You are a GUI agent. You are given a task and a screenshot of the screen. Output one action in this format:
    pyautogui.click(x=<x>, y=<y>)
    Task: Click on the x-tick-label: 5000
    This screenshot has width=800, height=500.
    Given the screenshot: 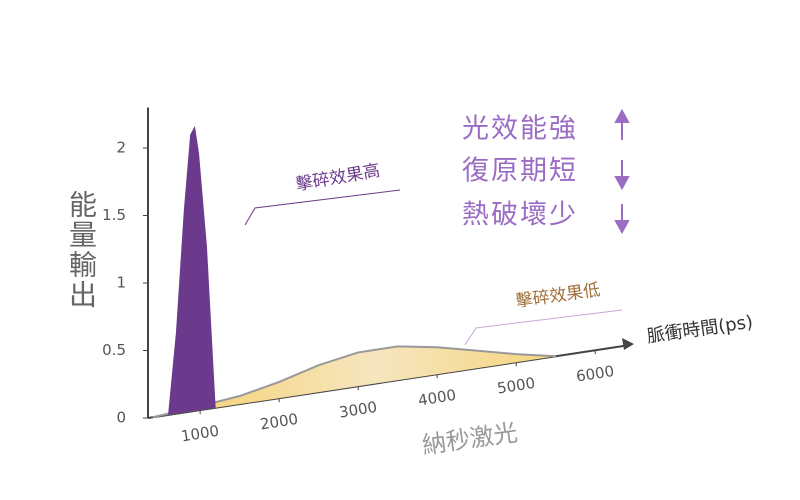 What is the action you would take?
    pyautogui.click(x=516, y=386)
    